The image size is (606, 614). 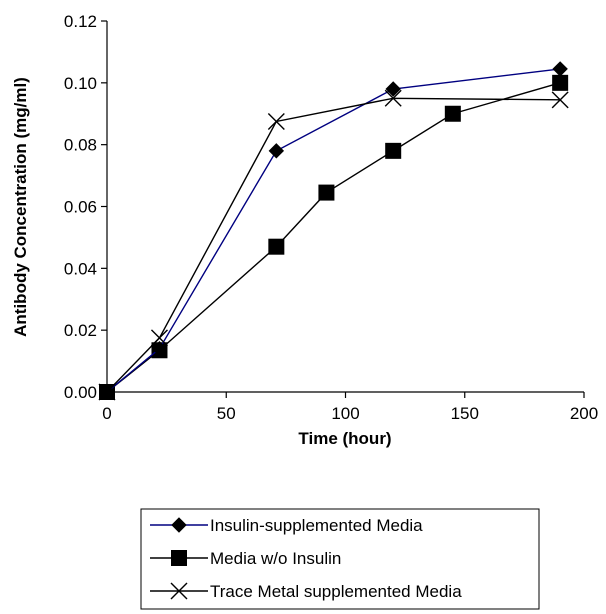 What do you see at coordinates (80, 145) in the screenshot?
I see `y-tick-label: 0.08` at bounding box center [80, 145].